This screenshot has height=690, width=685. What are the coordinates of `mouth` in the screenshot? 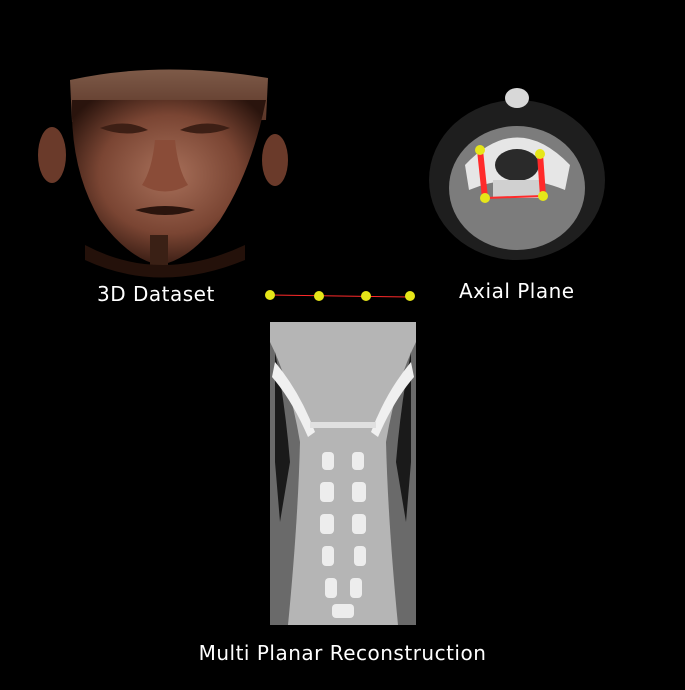 It's located at (165, 210).